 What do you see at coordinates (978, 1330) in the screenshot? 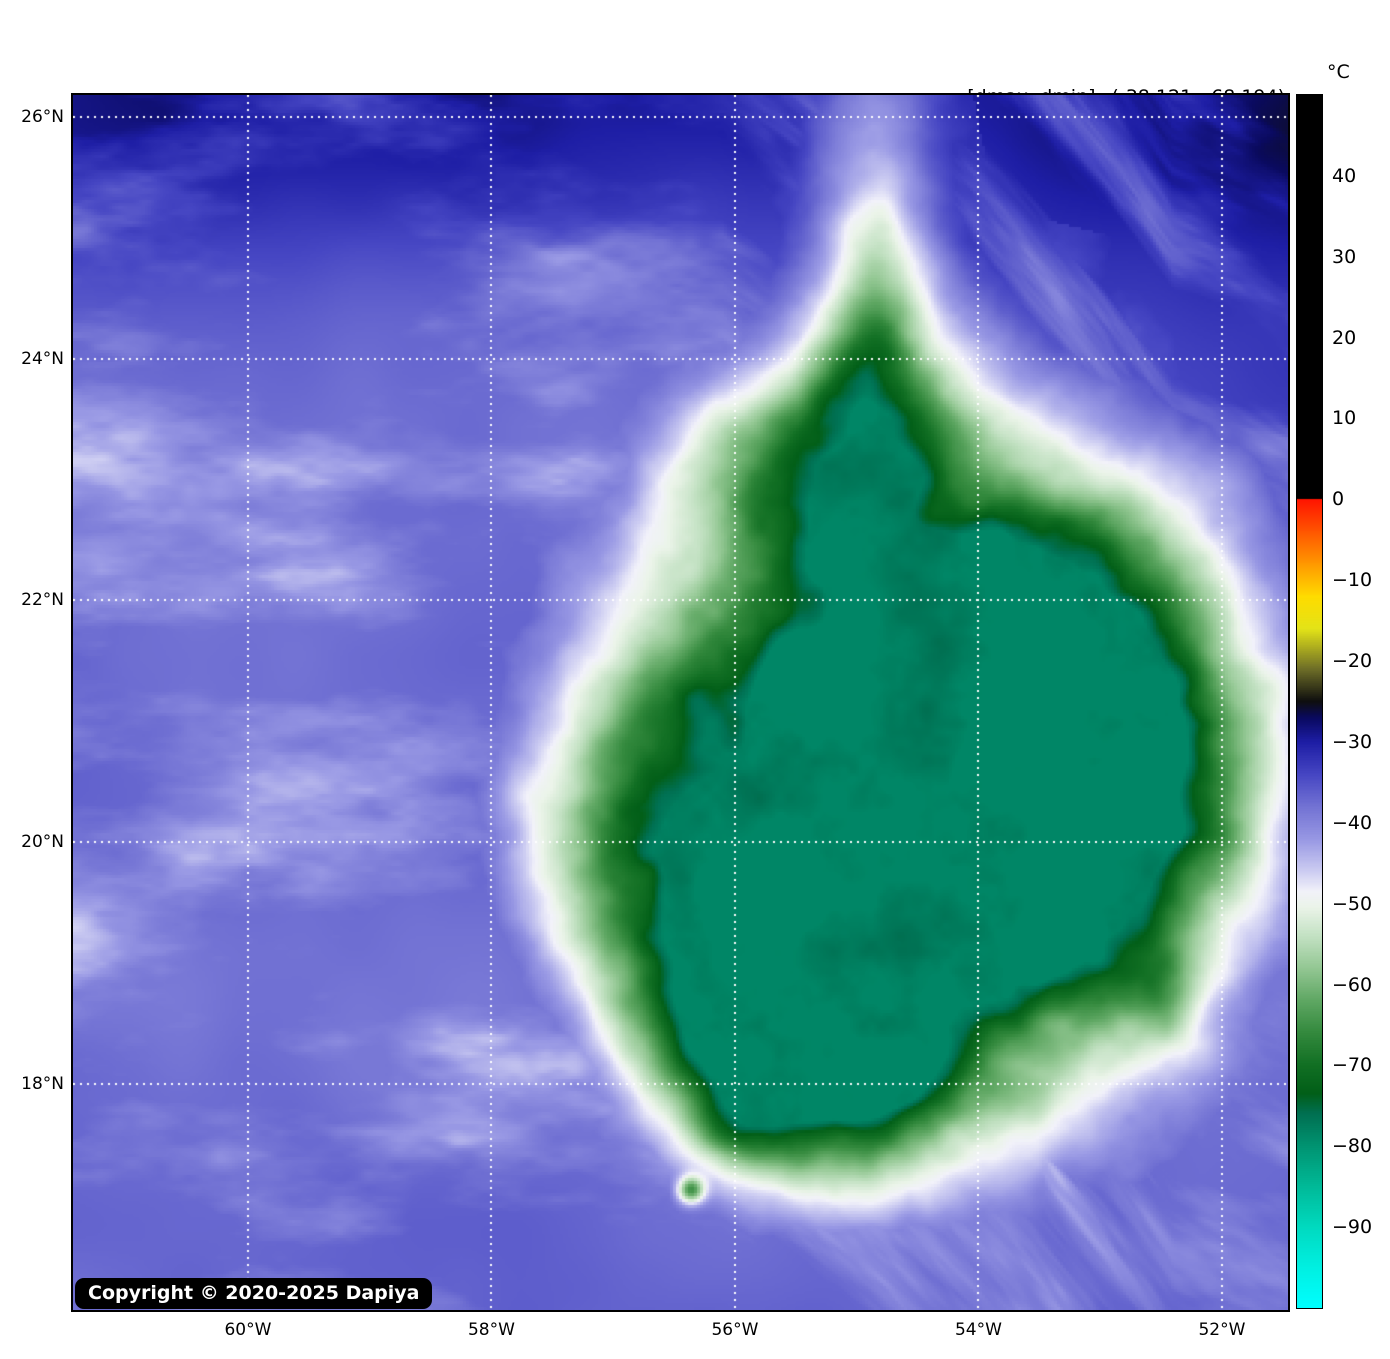
I see `lon-tick-label: 54°W` at bounding box center [978, 1330].